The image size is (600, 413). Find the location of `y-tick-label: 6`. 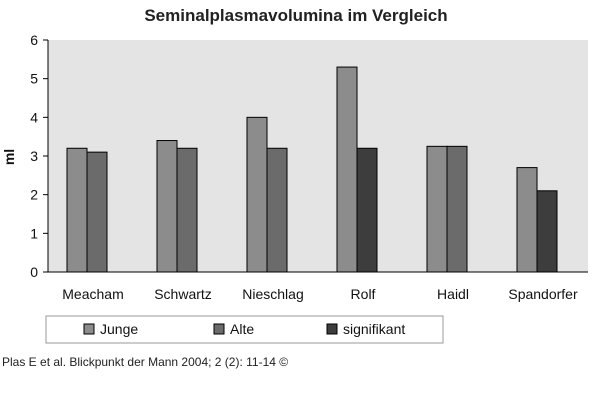

y-tick-label: 6 is located at coordinates (34, 40).